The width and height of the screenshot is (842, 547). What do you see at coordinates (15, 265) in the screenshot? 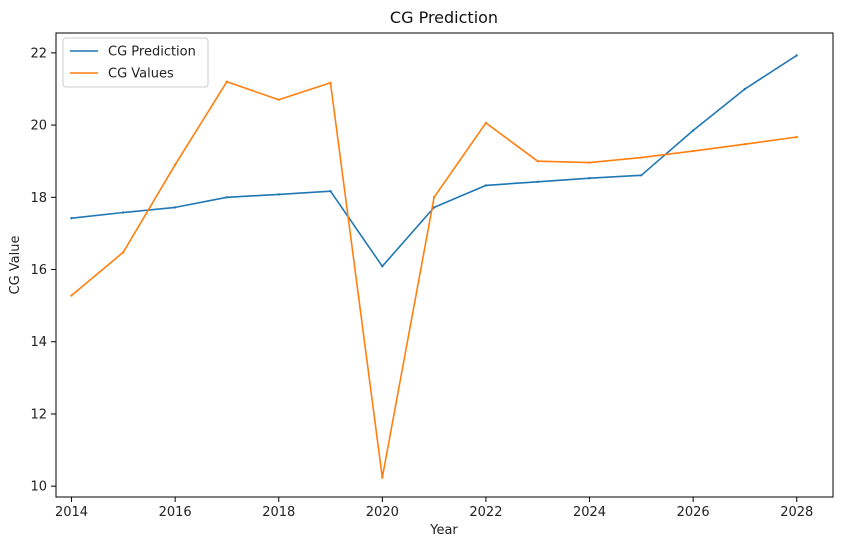
I see `y-axis-title: CG Value` at bounding box center [15, 265].